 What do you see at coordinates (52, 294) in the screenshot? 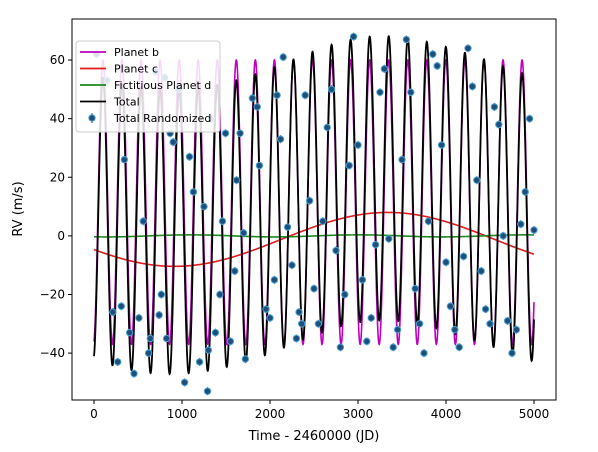
I see `y-tick-label: −20` at bounding box center [52, 294].